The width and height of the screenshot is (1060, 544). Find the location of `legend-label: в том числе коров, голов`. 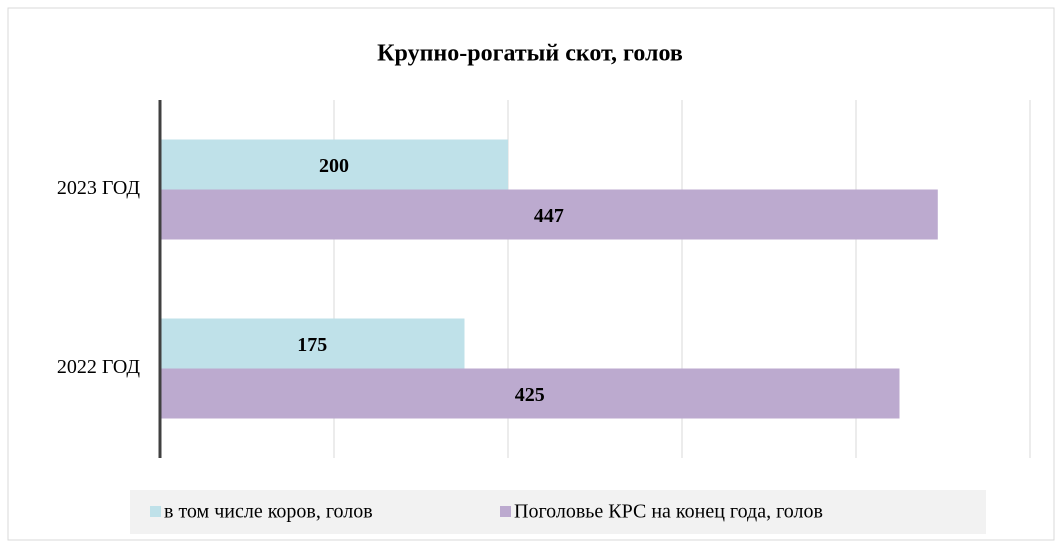

legend-label: в том числе коров, голов is located at coordinates (268, 512).